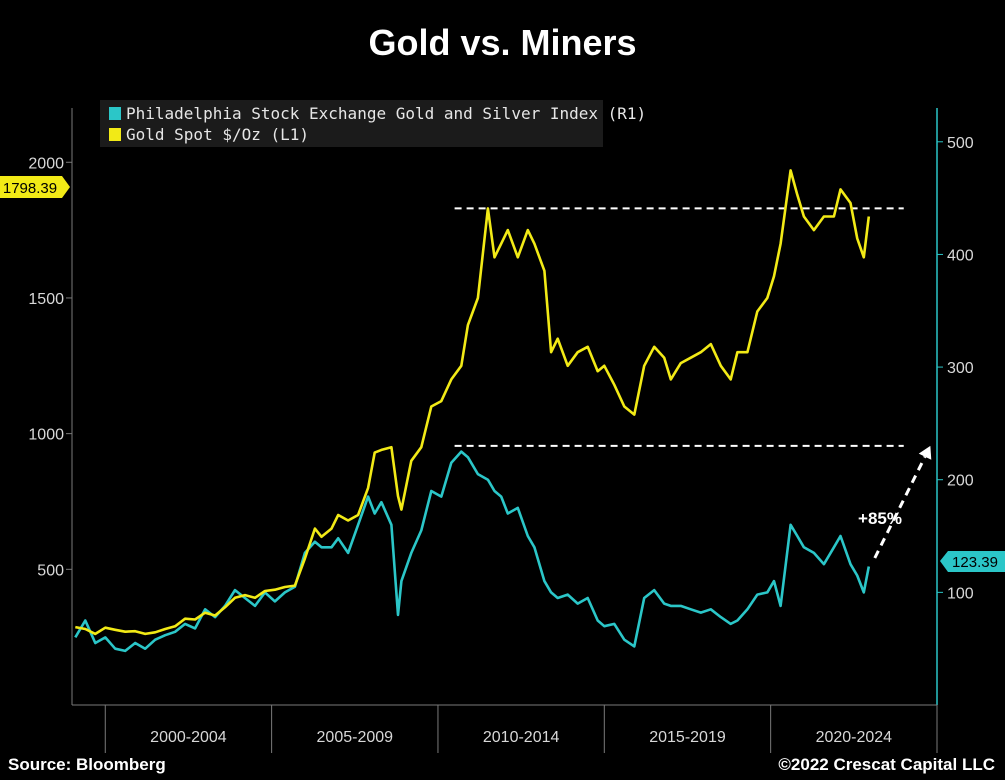 The width and height of the screenshot is (1005, 780). I want to click on gold-badge-shape, so click(35, 187).